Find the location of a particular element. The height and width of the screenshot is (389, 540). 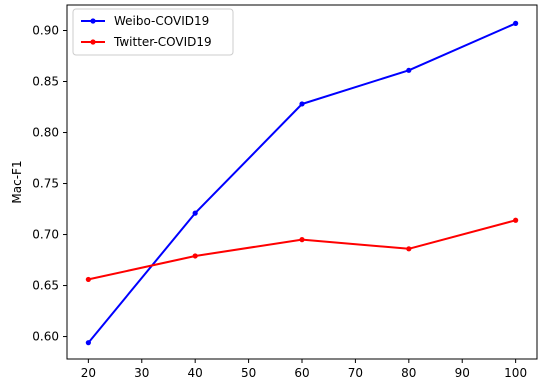

y-tick-label: 0.60 is located at coordinates (45, 337).